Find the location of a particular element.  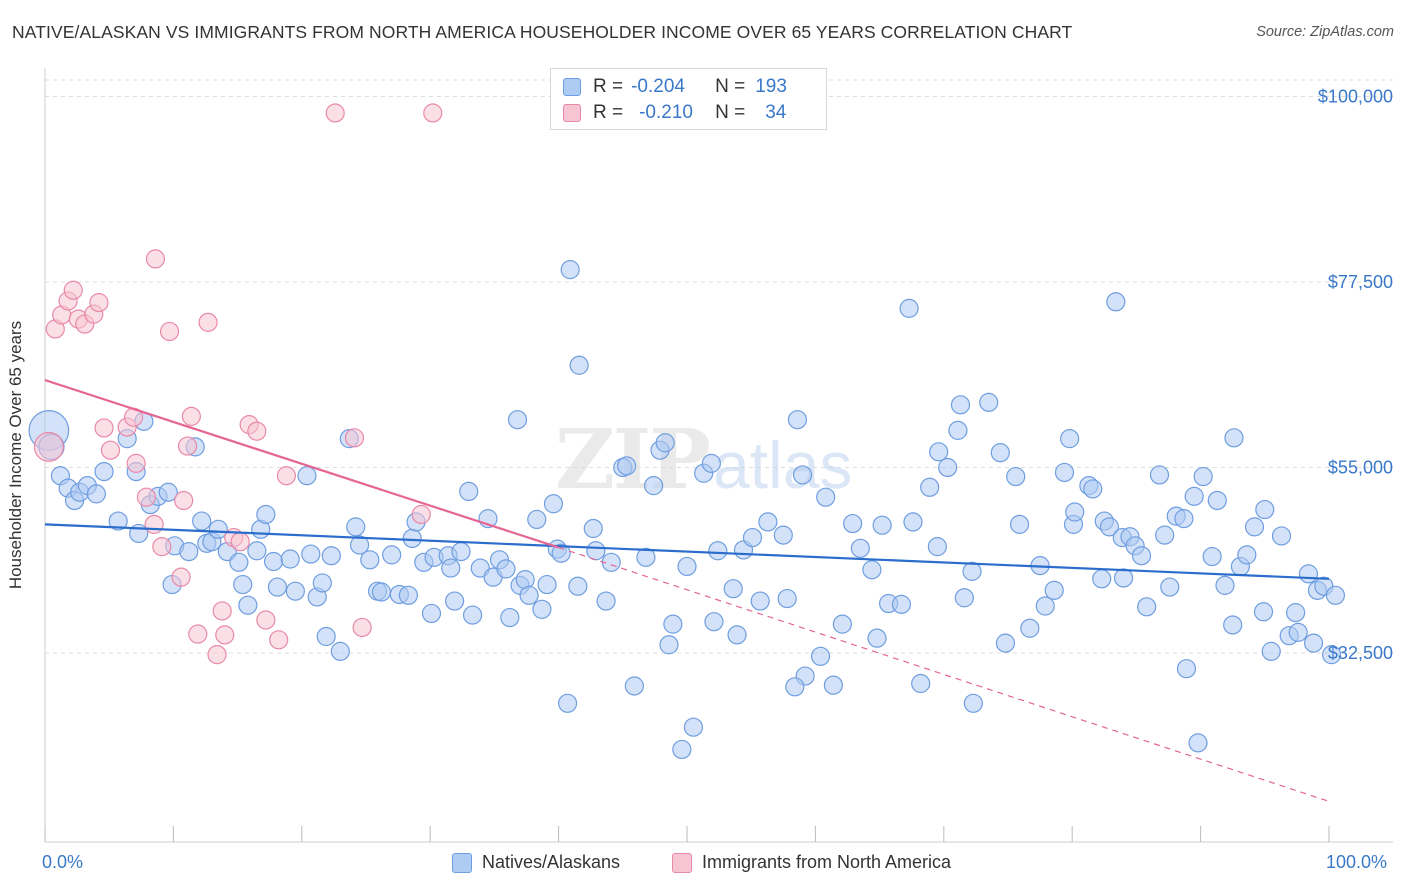

legend: R = -0.204 N = 193 R = -0.210 N = 34 is located at coordinates (688, 99).